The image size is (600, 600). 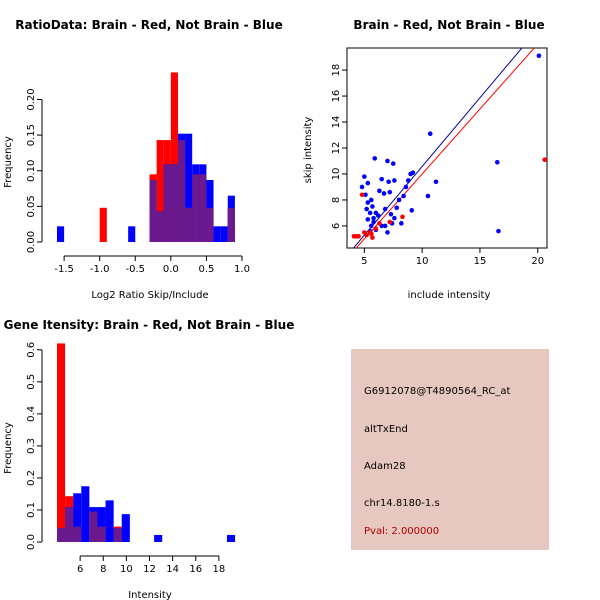 What do you see at coordinates (437, 391) in the screenshot?
I see `probe-id: G6912078@T4890564_RC_at` at bounding box center [437, 391].